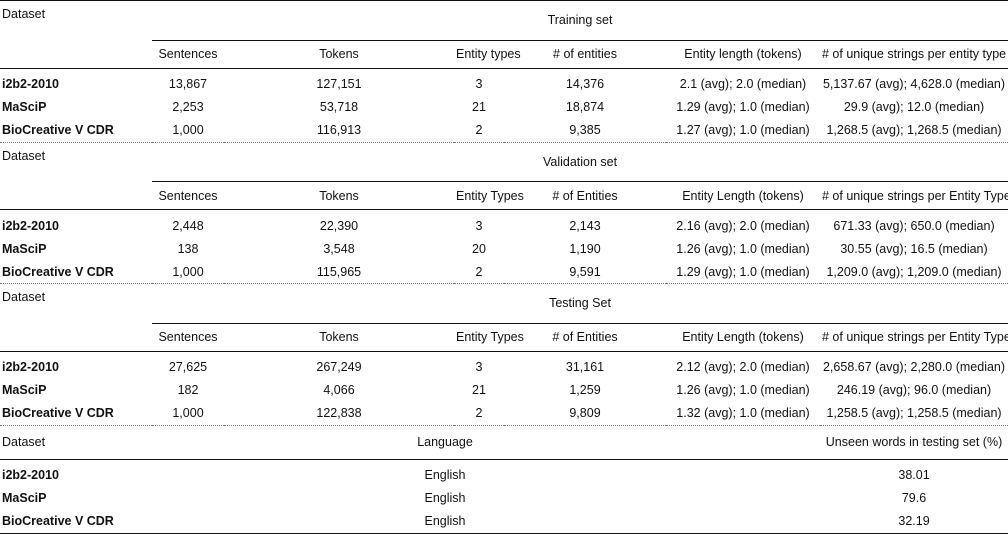  What do you see at coordinates (585, 225) in the screenshot?
I see `table-cell: 2,143` at bounding box center [585, 225].